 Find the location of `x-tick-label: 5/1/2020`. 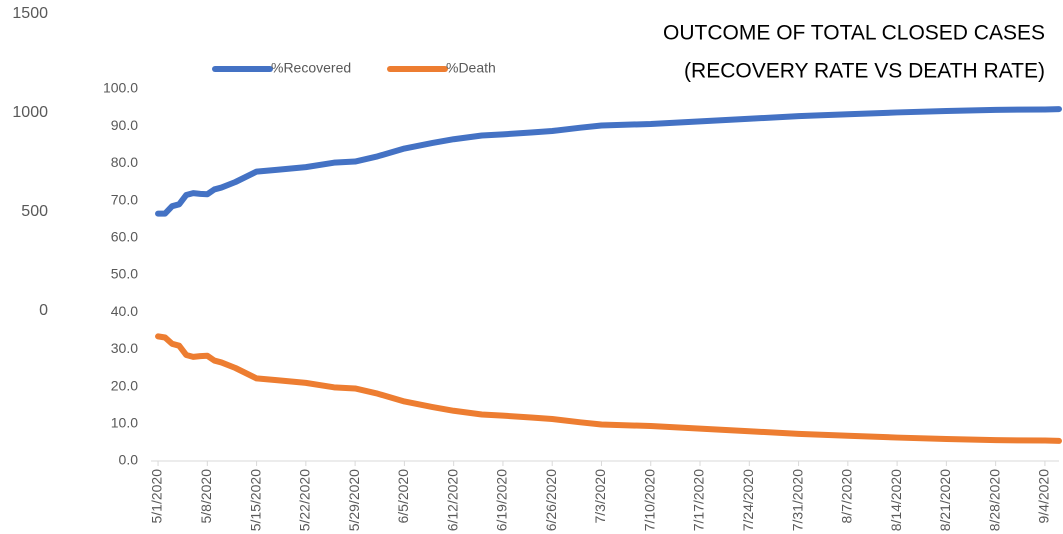

x-tick-label: 5/1/2020 is located at coordinates (157, 496).